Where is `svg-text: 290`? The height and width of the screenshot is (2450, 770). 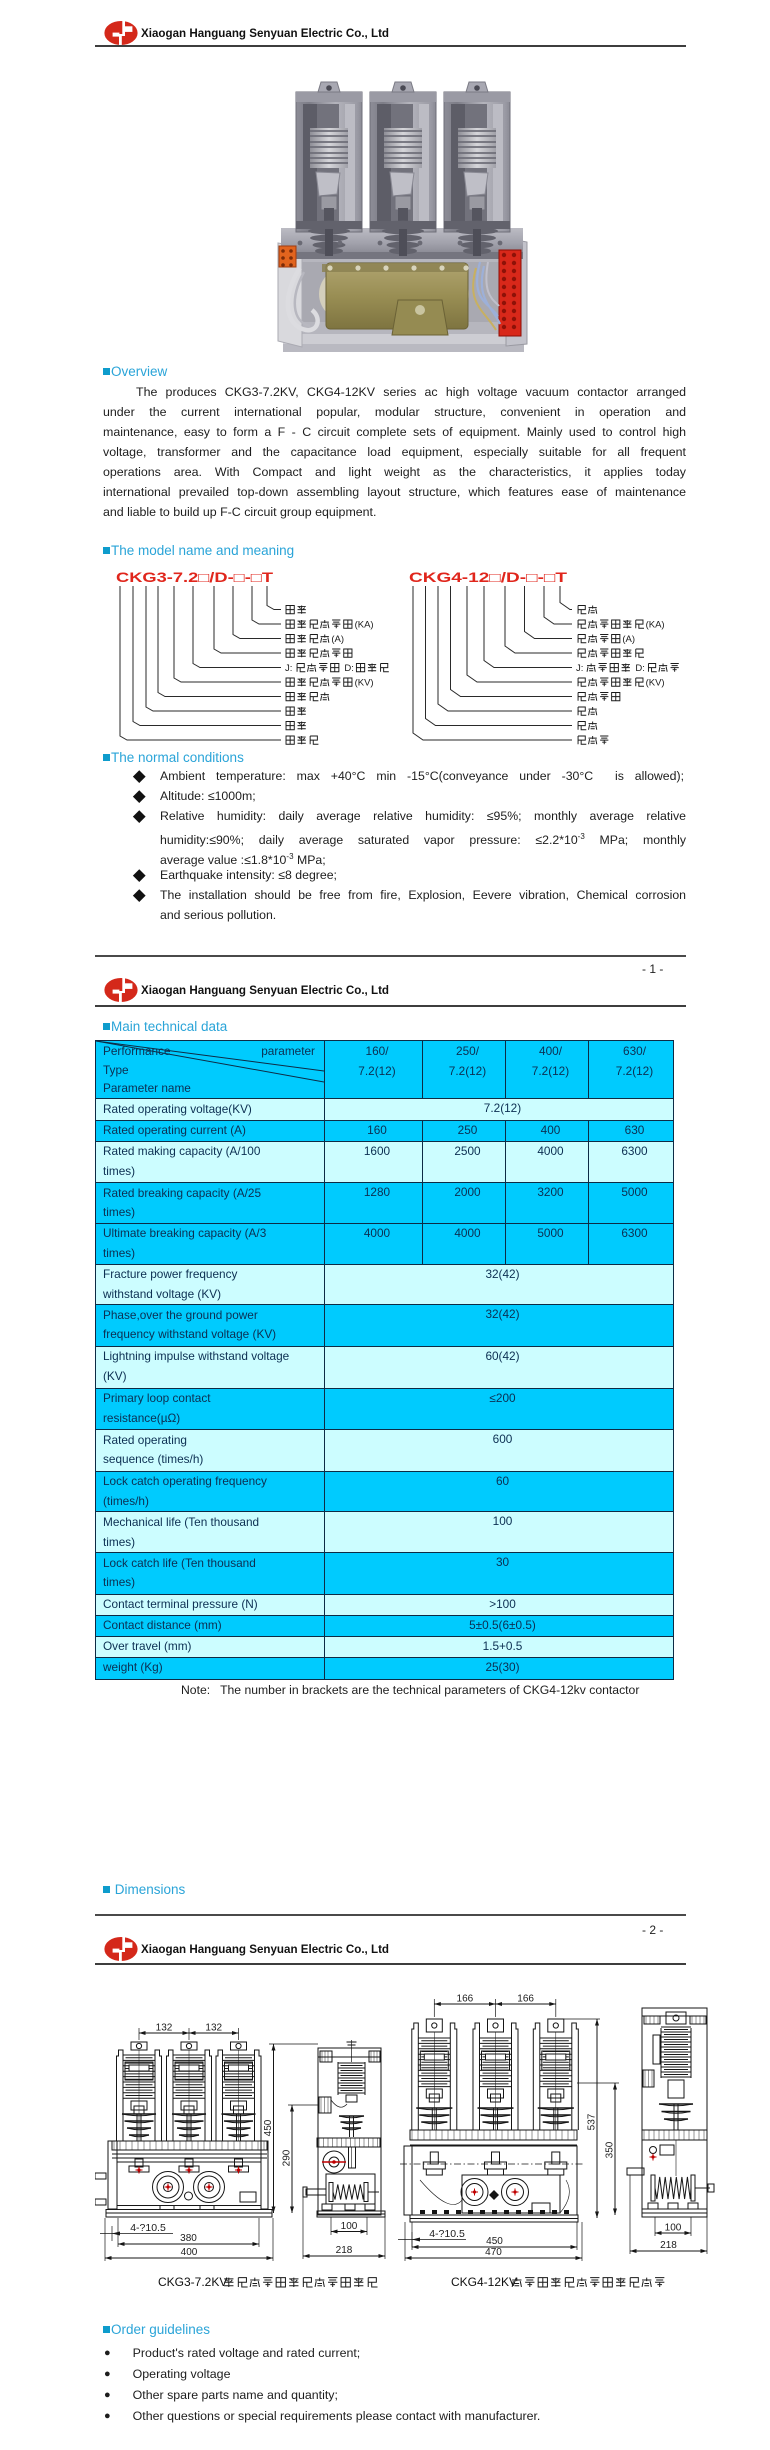
svg-text: 290 is located at coordinates (287, 2157).